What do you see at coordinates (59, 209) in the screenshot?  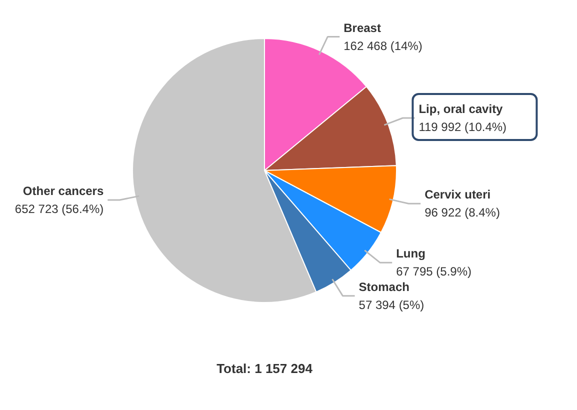 I see `data-label: 652 723 (56.4%)` at bounding box center [59, 209].